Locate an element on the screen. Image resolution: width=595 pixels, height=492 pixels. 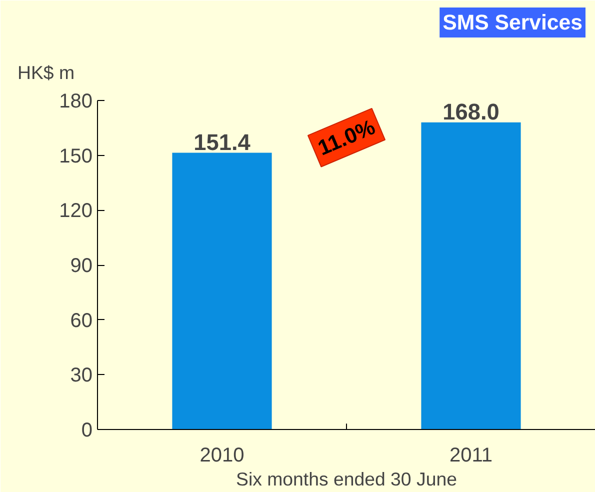
y-tick-label: 150 is located at coordinates (76, 156).